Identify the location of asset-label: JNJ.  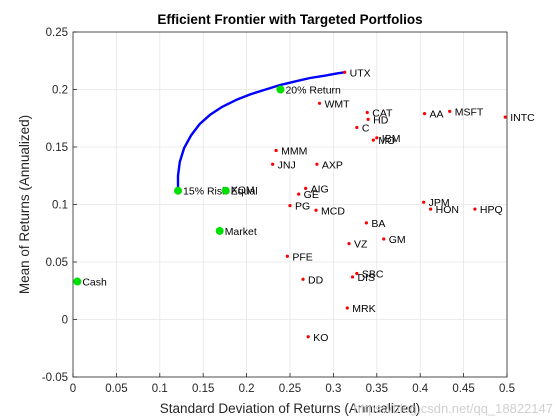
(287, 165).